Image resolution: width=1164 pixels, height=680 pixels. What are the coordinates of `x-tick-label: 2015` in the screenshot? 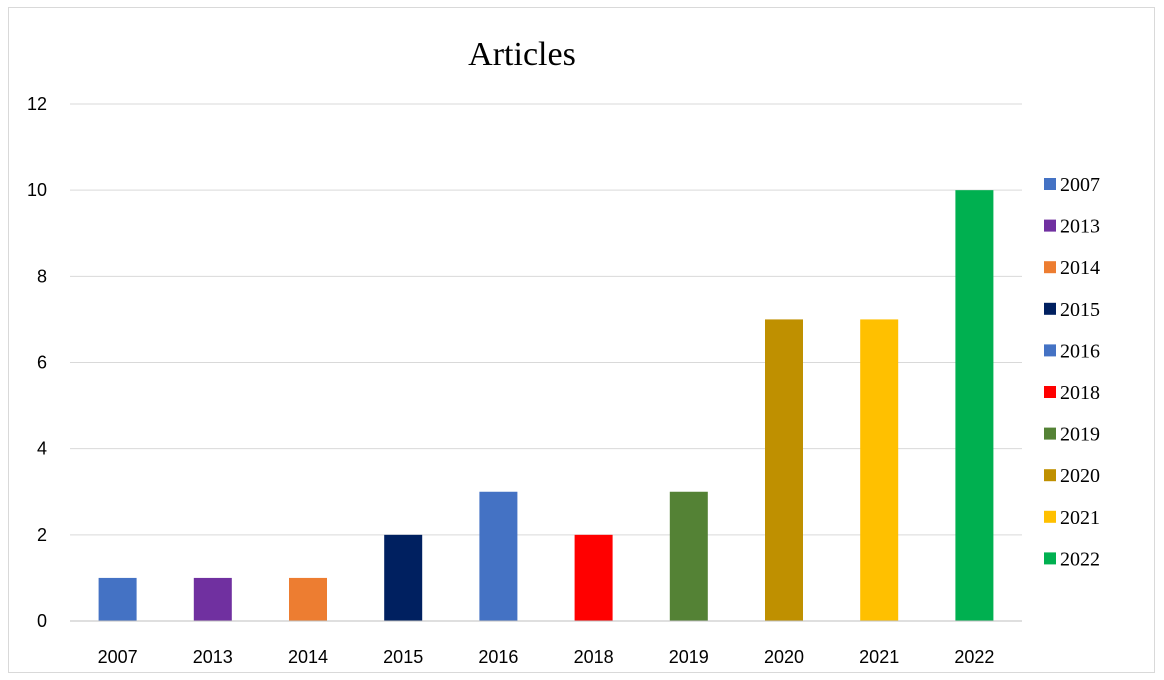 It's located at (403, 657).